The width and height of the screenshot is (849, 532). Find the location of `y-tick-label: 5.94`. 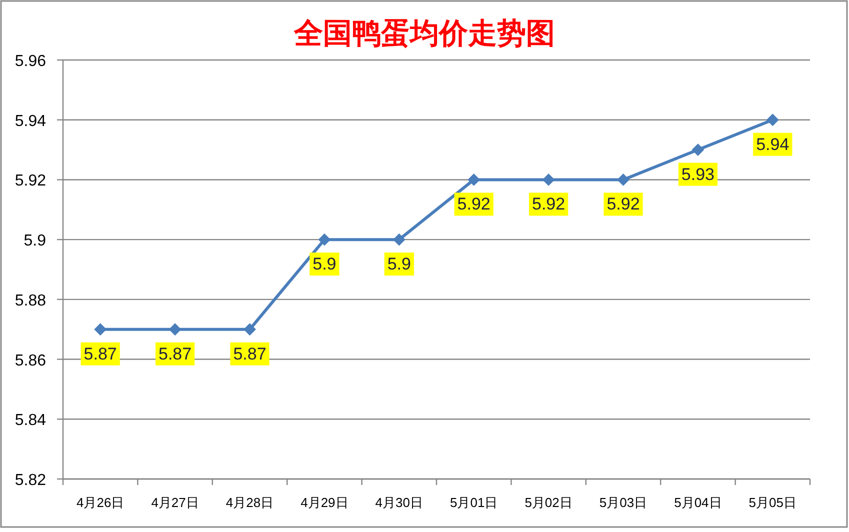

y-tick-label: 5.94 is located at coordinates (30, 121).